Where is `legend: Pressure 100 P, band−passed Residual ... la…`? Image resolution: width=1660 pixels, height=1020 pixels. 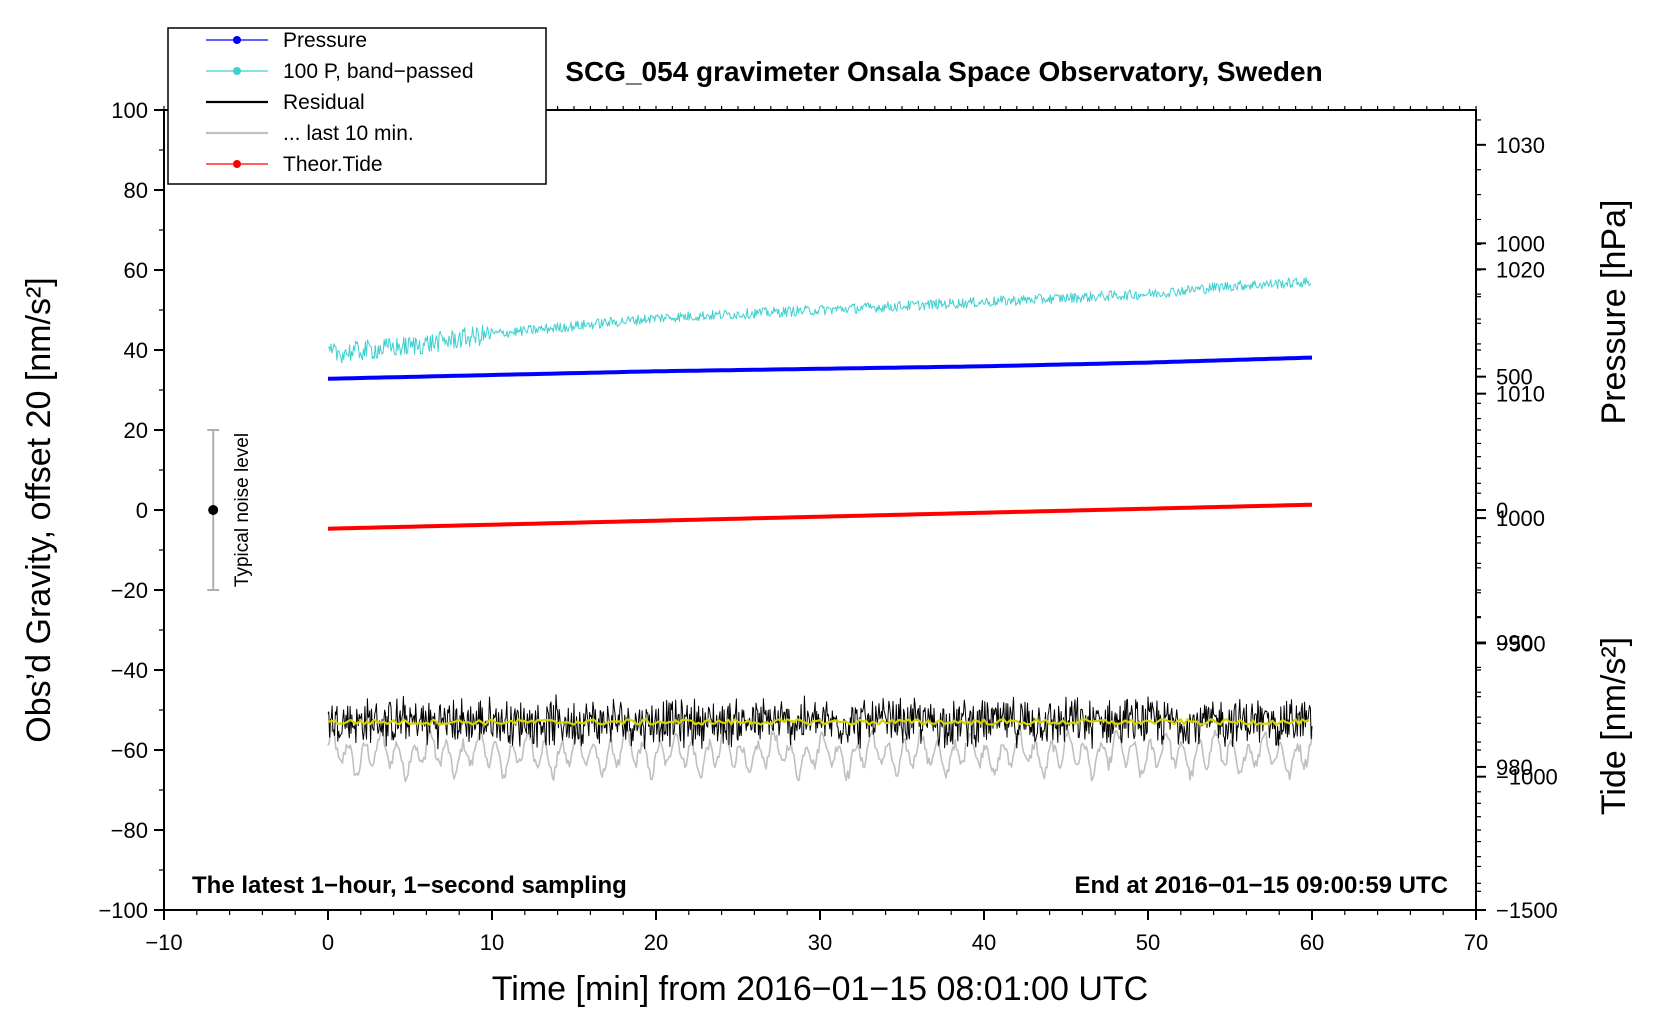
legend: Pressure 100 P, band−passed Residual ... la… is located at coordinates (357, 106).